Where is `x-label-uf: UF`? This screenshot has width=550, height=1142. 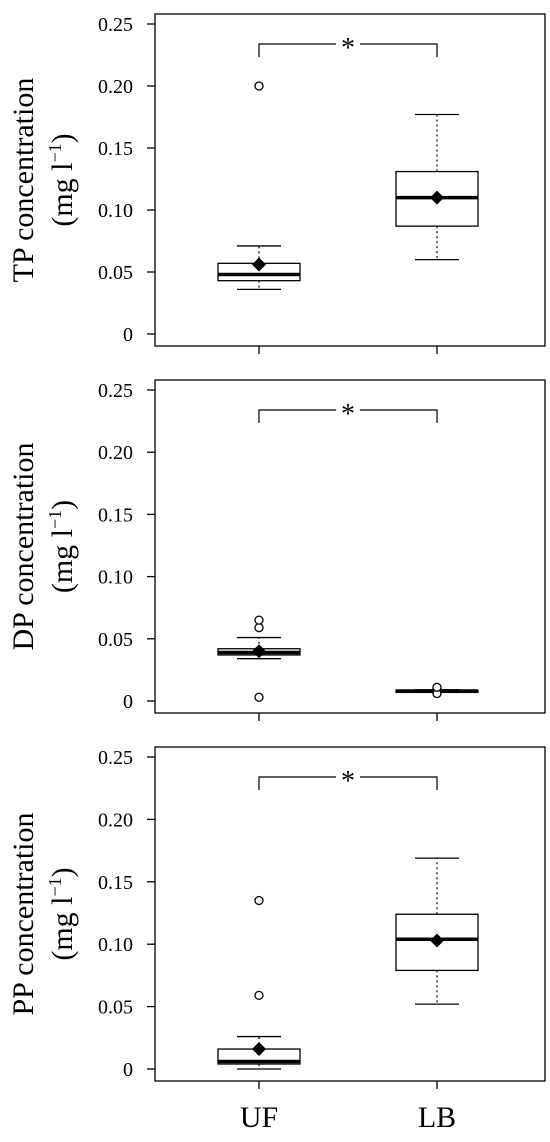
x-label-uf: UF is located at coordinates (259, 1117).